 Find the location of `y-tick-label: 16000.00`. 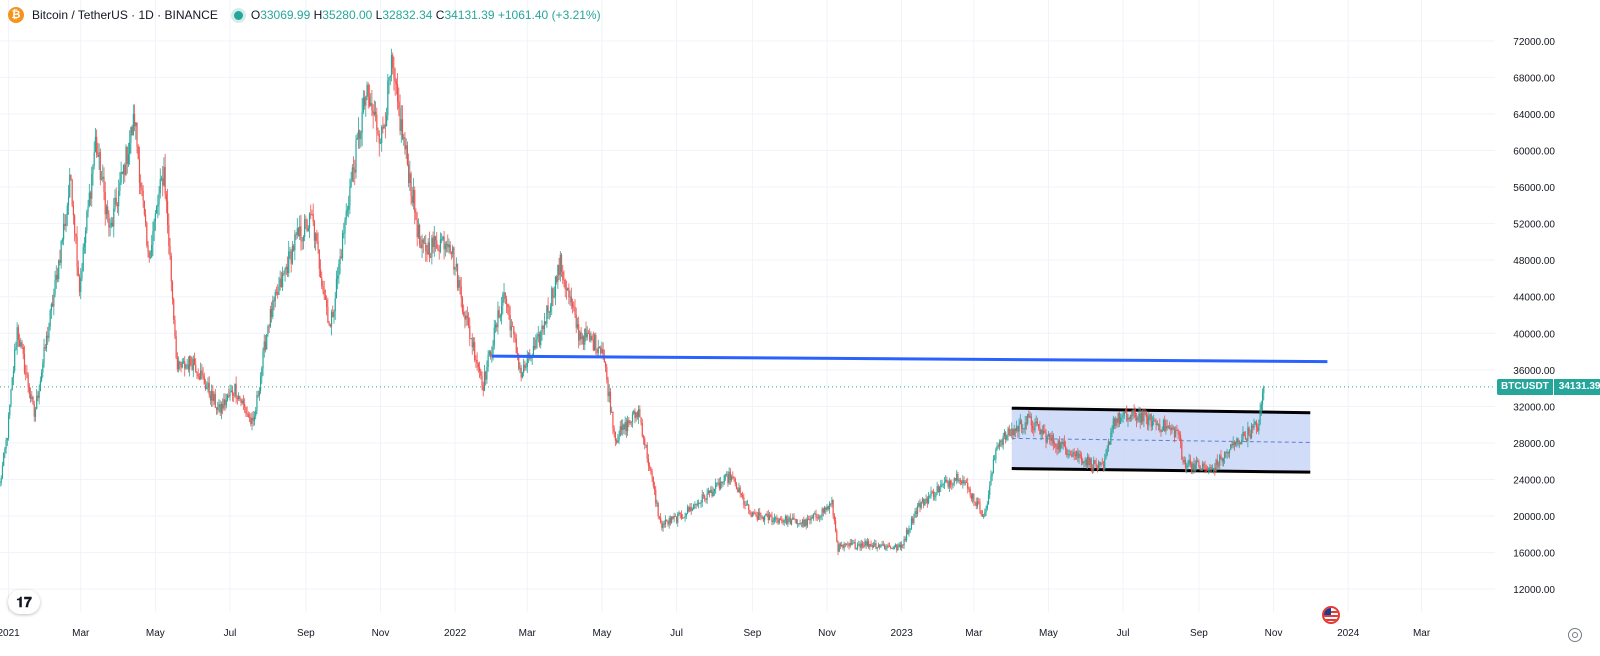

y-tick-label: 16000.00 is located at coordinates (1534, 554).